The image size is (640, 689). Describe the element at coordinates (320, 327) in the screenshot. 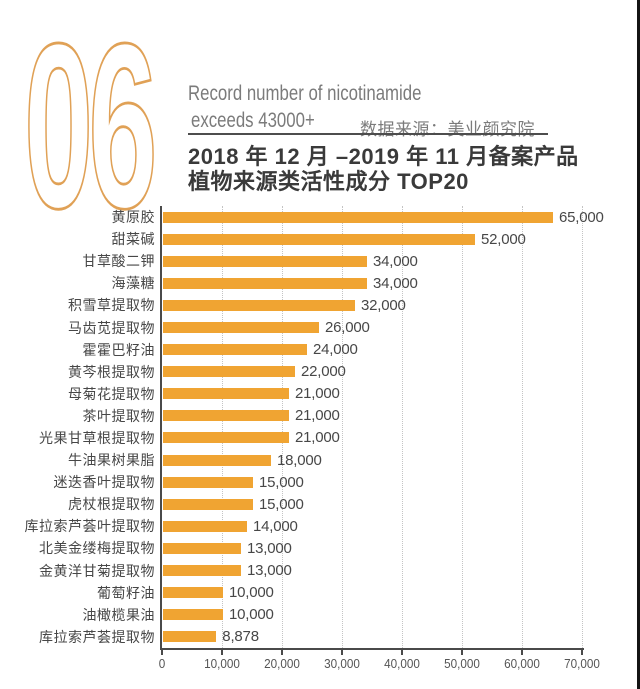

I see `chart-row: 马齿苋提取物 26,000` at that location.